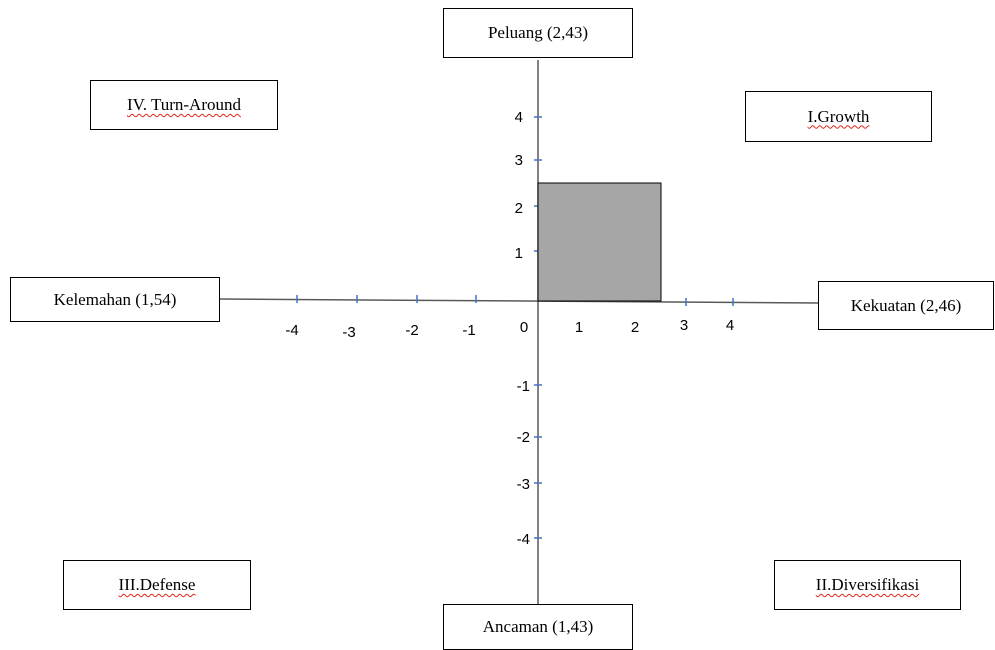  I want to click on y-axis-ticks, so click(538, 327).